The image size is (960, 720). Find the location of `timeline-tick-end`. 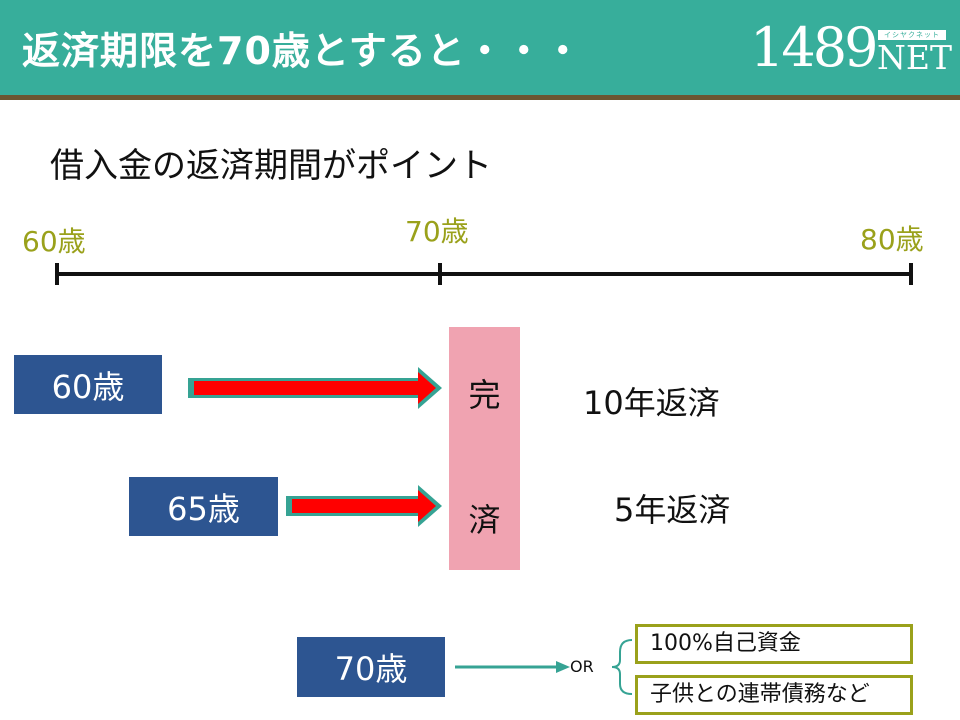

timeline-tick-end is located at coordinates (911, 274).